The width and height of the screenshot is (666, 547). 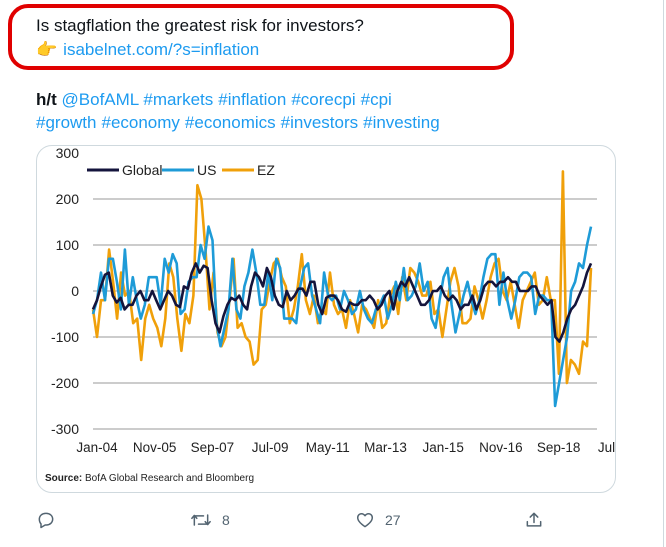 I want to click on ht-label: h/t, so click(x=46, y=99).